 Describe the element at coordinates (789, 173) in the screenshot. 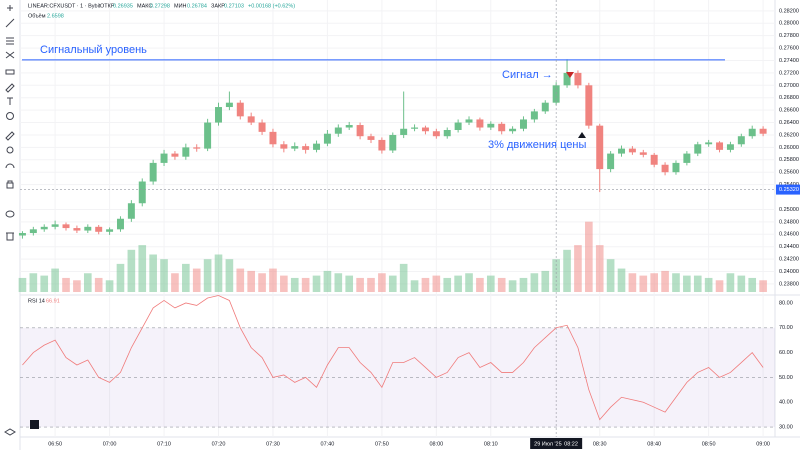

I see `y-tick-label: 0.25600` at that location.